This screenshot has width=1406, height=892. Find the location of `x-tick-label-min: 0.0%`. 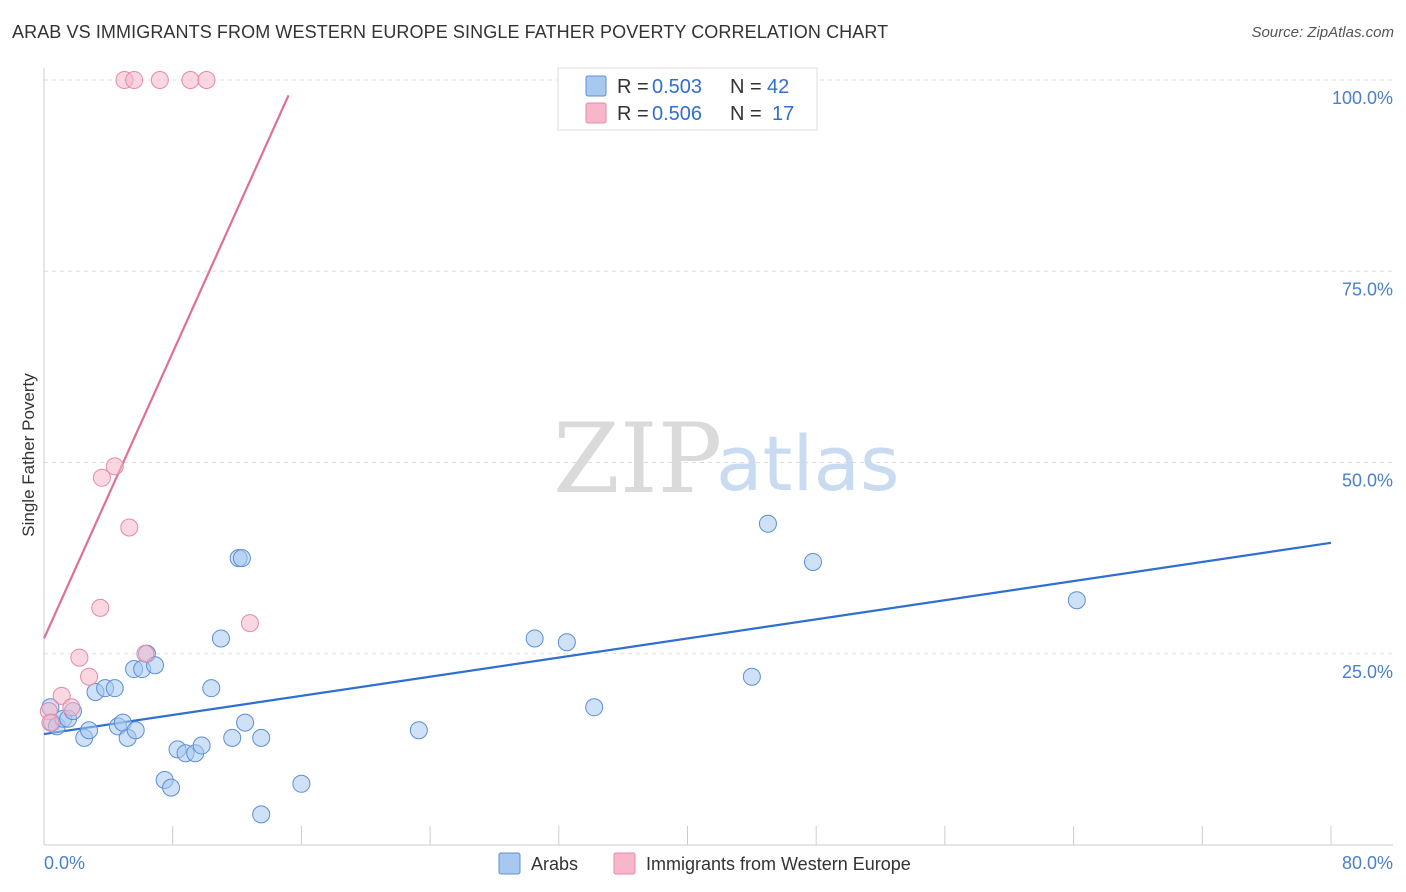

x-tick-label-min: 0.0% is located at coordinates (64, 863).